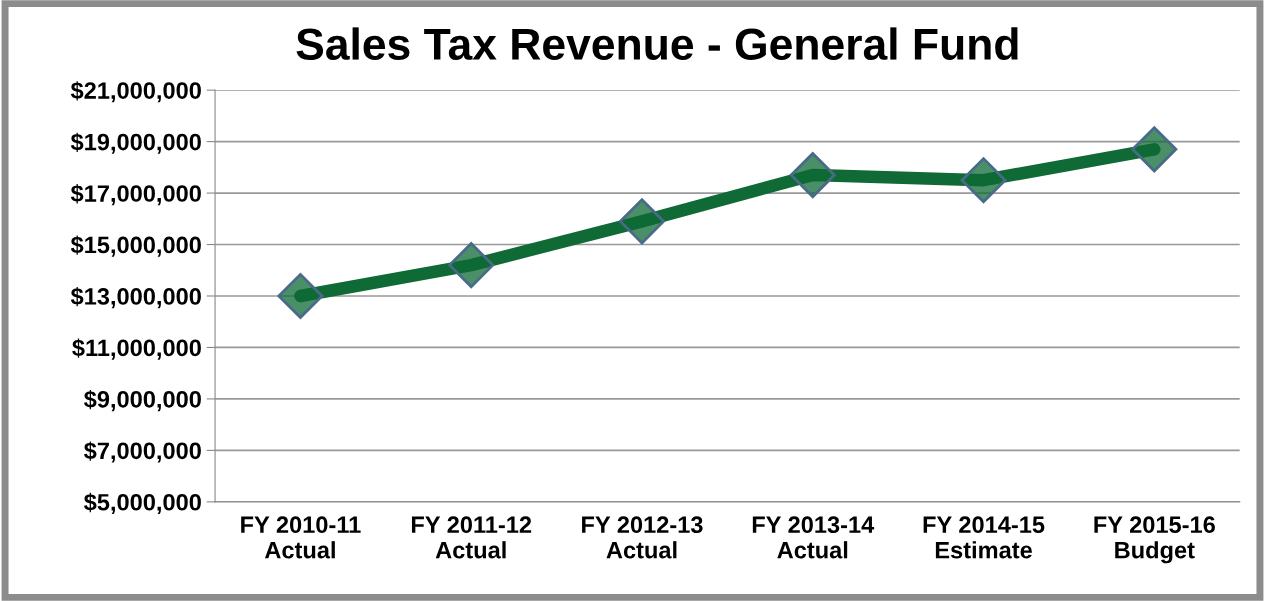  What do you see at coordinates (1154, 540) in the screenshot?
I see `x-tick-label: FY 2015-16 Budget` at bounding box center [1154, 540].